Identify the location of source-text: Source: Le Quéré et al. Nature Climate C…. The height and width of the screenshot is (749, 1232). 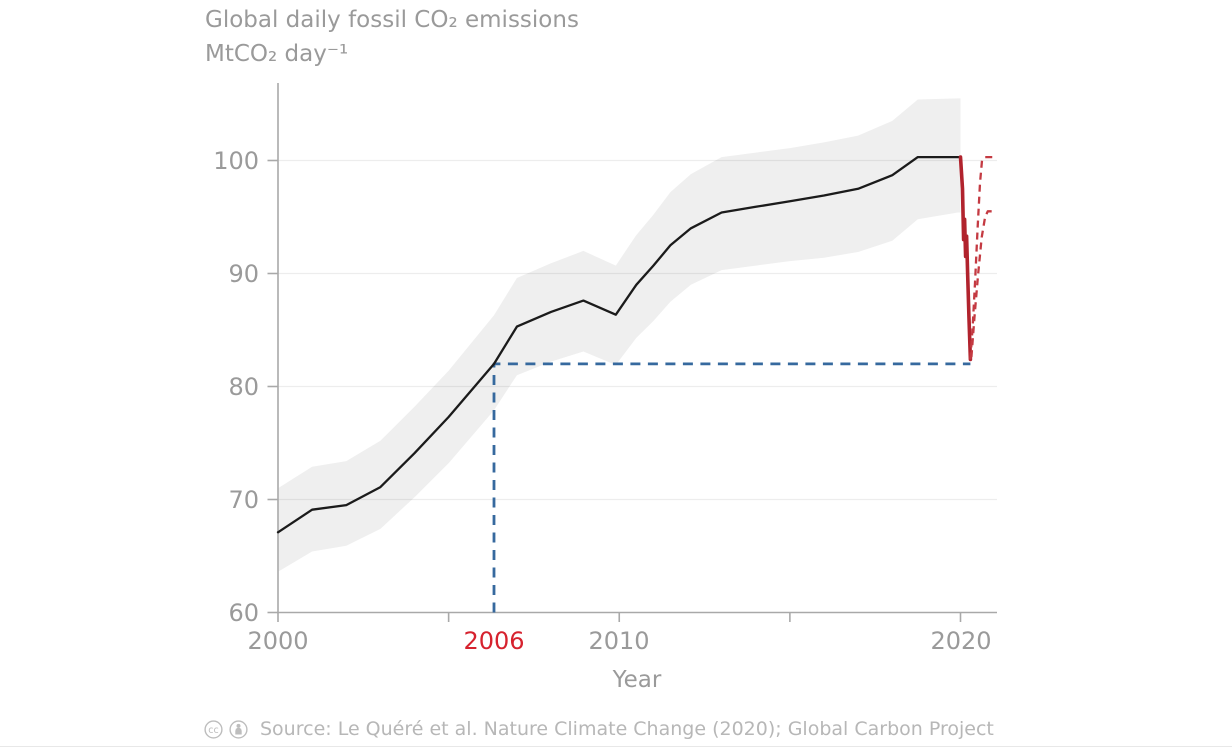
(627, 729).